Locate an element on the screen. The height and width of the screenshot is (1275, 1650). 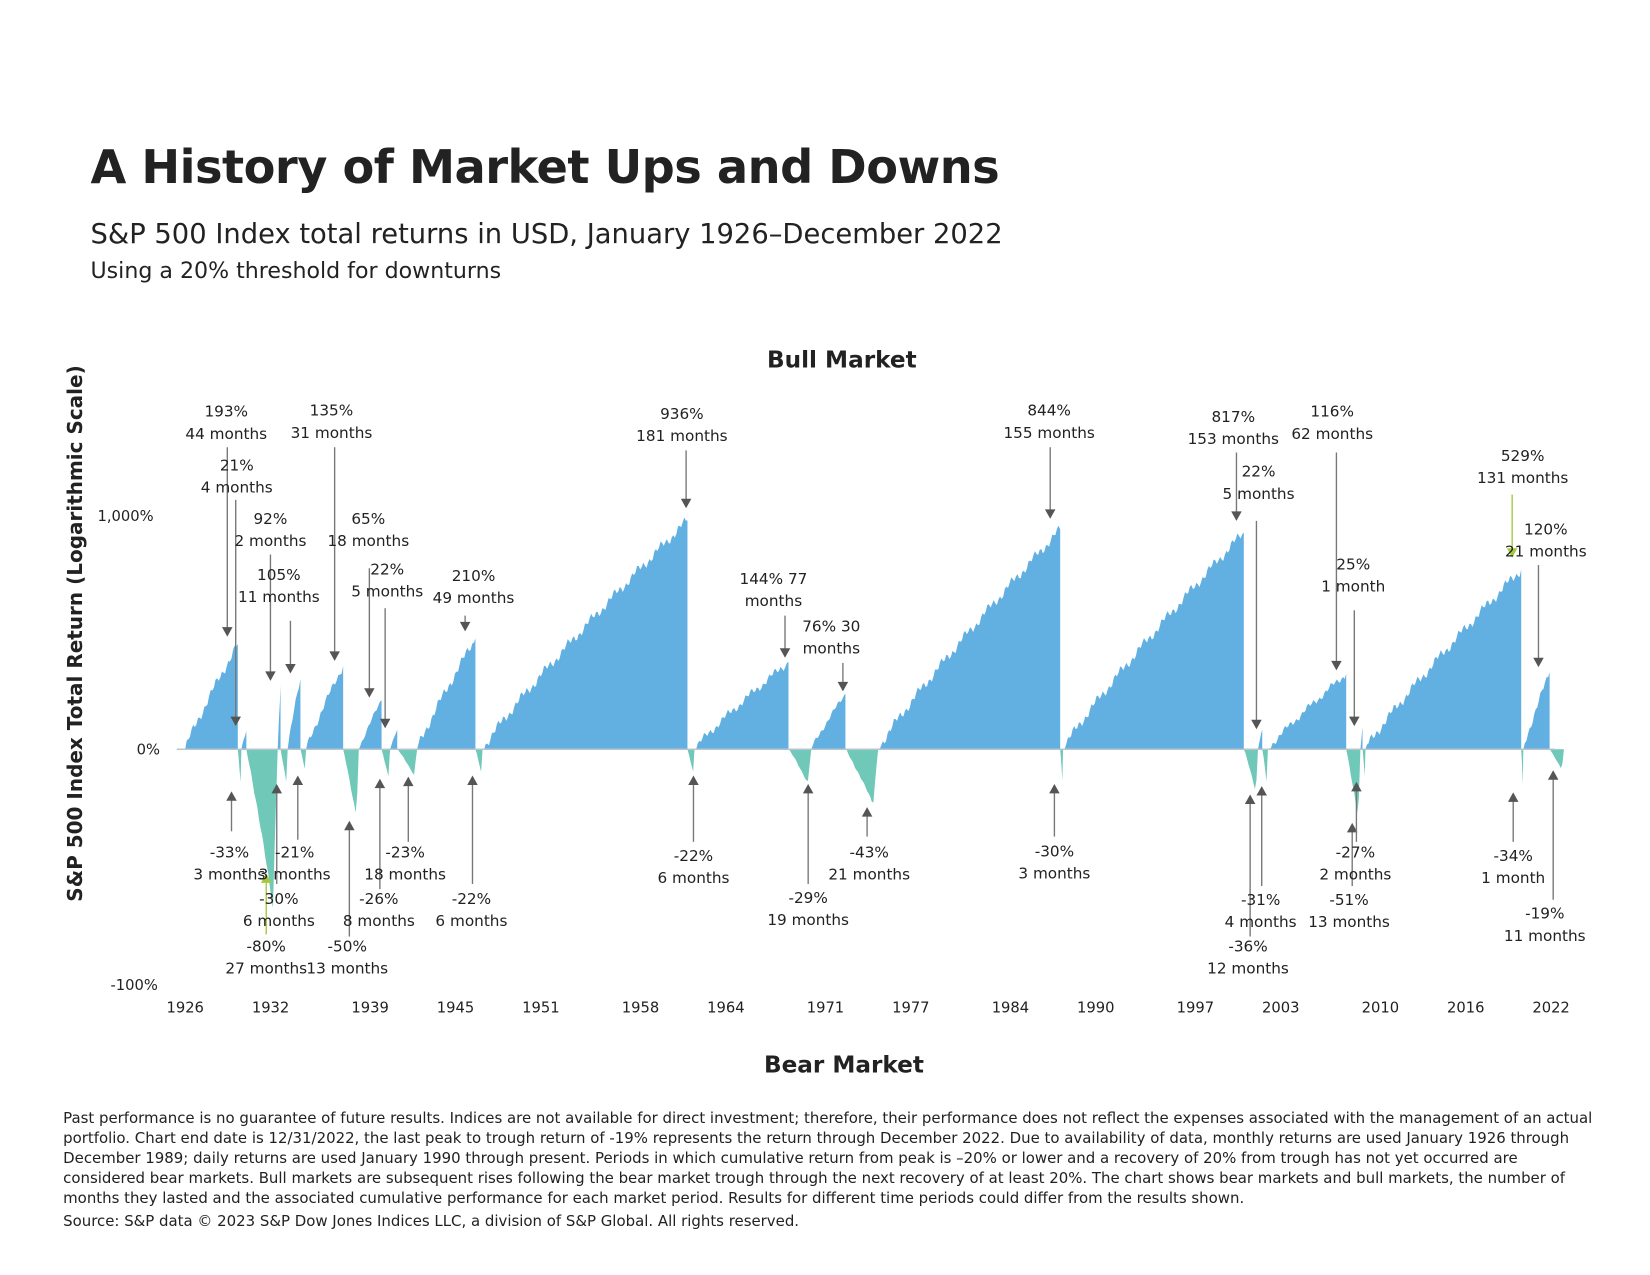
duration-label: months is located at coordinates (773, 601).